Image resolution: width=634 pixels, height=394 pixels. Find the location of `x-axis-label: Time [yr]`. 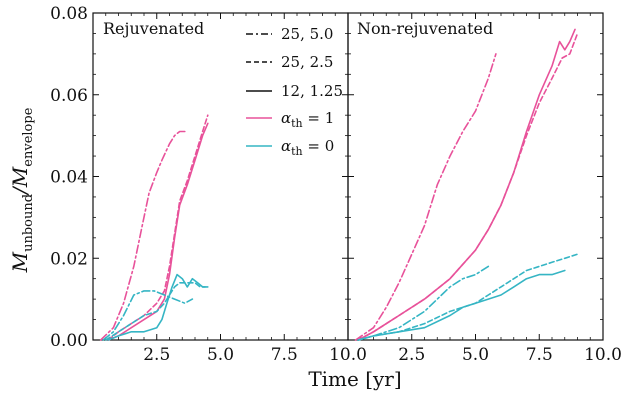

x-axis-label: Time [yr] is located at coordinates (354, 379).